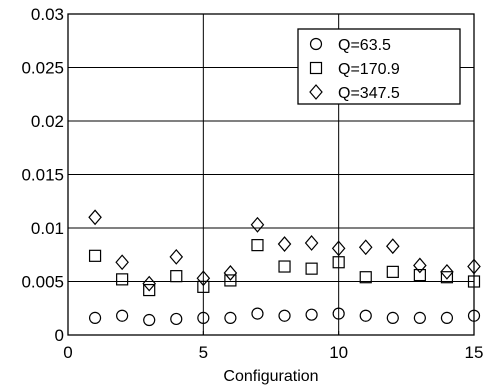  I want to click on x-tick-label: 0, so click(67, 352).